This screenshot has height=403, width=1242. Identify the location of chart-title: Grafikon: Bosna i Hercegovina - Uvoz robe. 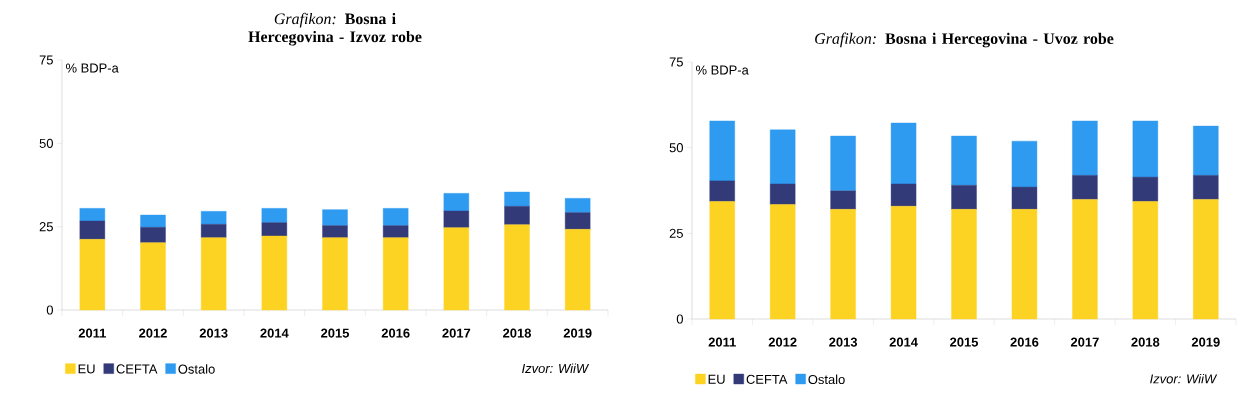
(964, 40).